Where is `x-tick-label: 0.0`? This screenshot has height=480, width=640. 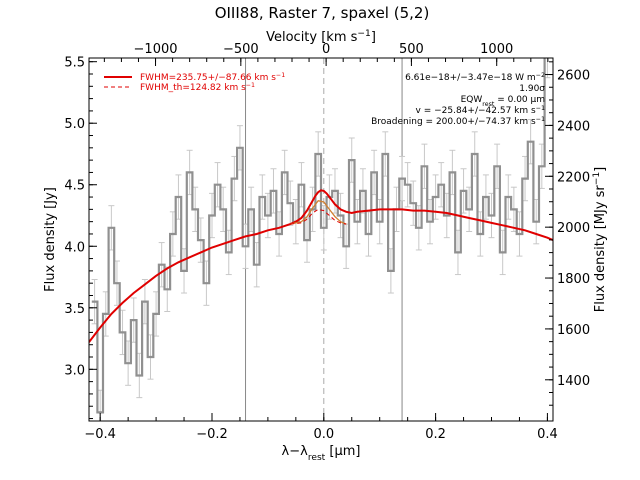 x-tick-label: 0.0 is located at coordinates (323, 434).